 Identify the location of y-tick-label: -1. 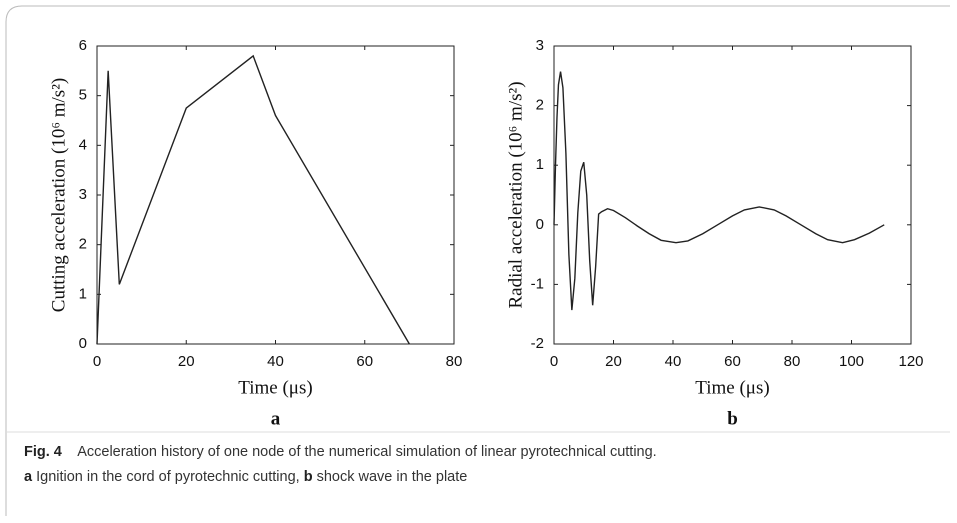
(537, 283).